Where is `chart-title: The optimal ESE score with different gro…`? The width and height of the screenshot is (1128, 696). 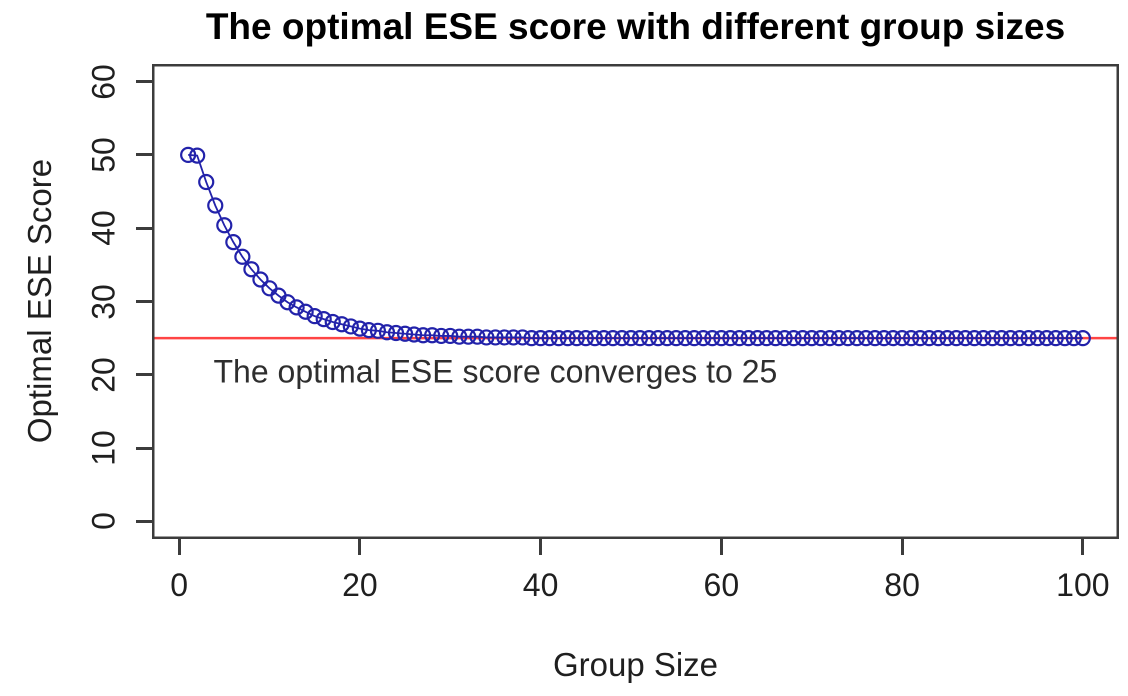
chart-title: The optimal ESE score with different gro… is located at coordinates (635, 26).